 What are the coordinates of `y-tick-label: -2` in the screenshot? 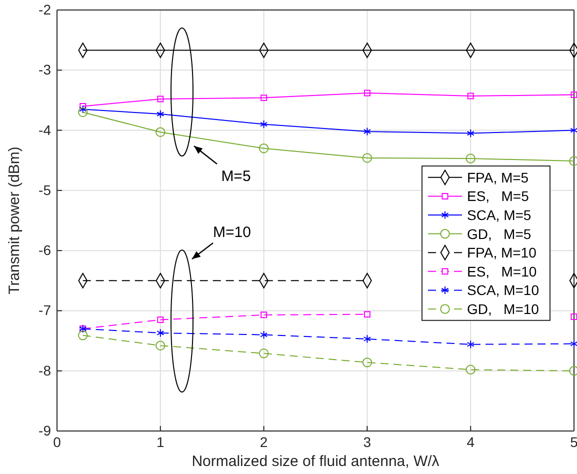 It's located at (45, 9).